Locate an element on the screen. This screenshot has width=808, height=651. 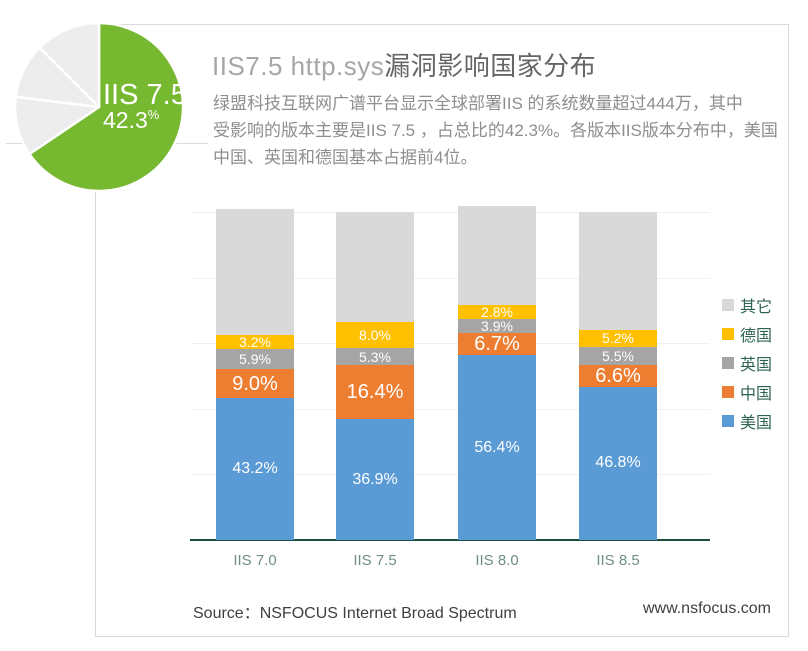
page-title: IIS7.5 http.sys漏洞影响国家分布 is located at coordinates (404, 64).